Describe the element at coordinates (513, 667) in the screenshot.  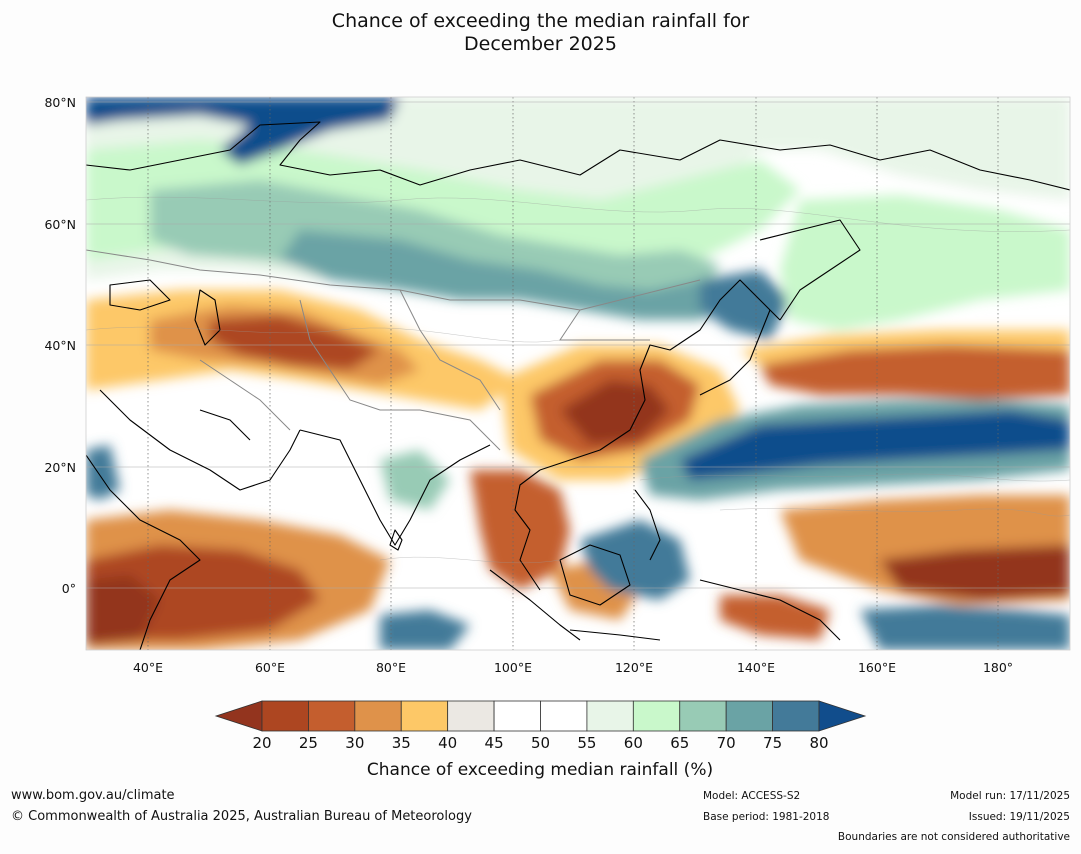
I see `lon-label-100e: 100°E` at that location.